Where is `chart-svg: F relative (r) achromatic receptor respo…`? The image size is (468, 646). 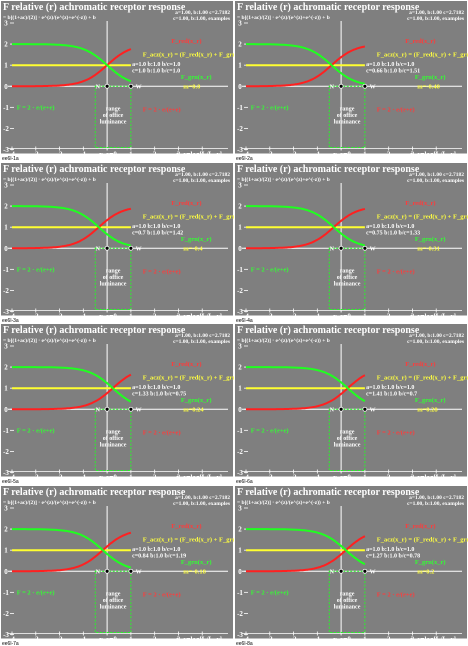 chart-svg: F relative (r) achromatic receptor respo… is located at coordinates (117, 565).